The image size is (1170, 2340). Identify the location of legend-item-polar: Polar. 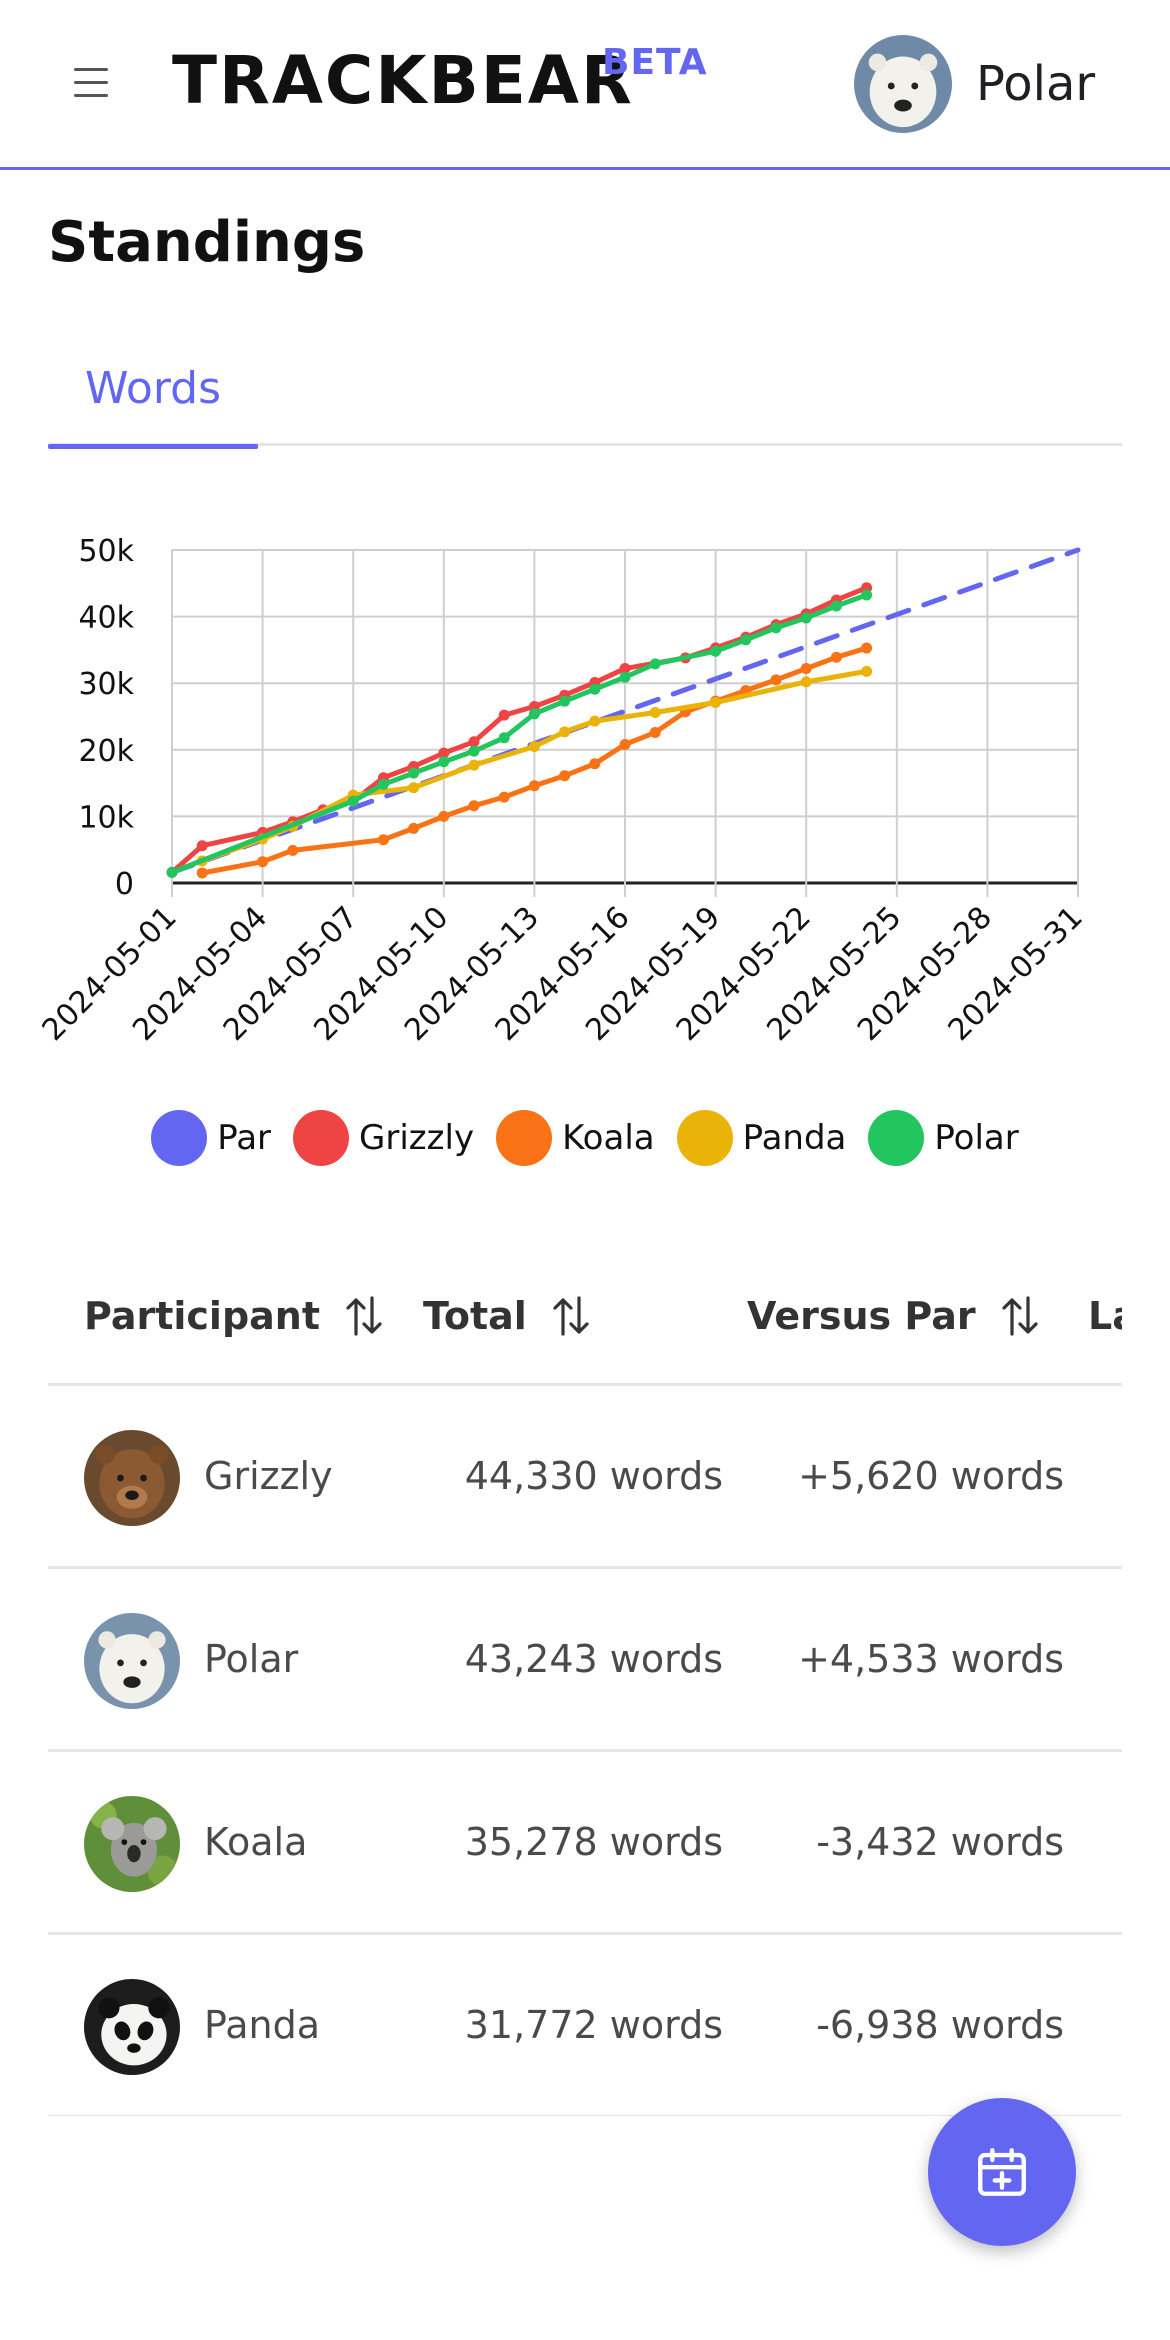
(943, 1138).